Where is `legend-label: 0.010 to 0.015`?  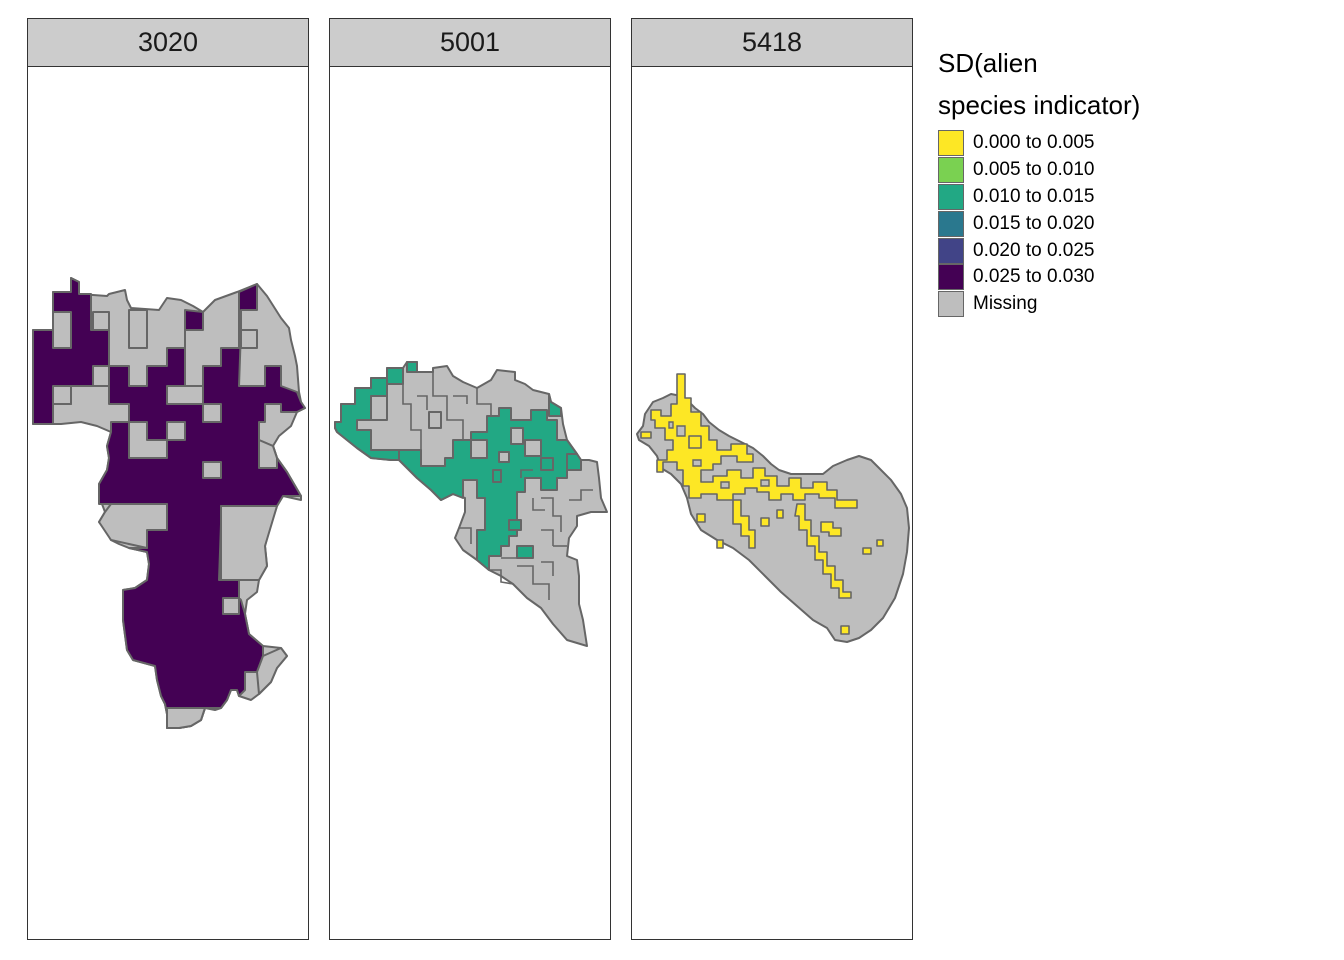
legend-label: 0.010 to 0.015 is located at coordinates (1034, 196).